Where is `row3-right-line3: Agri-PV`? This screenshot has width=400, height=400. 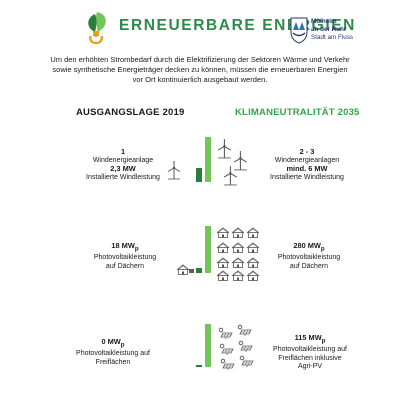
row3-right-line3: Agri-PV is located at coordinates (310, 367).